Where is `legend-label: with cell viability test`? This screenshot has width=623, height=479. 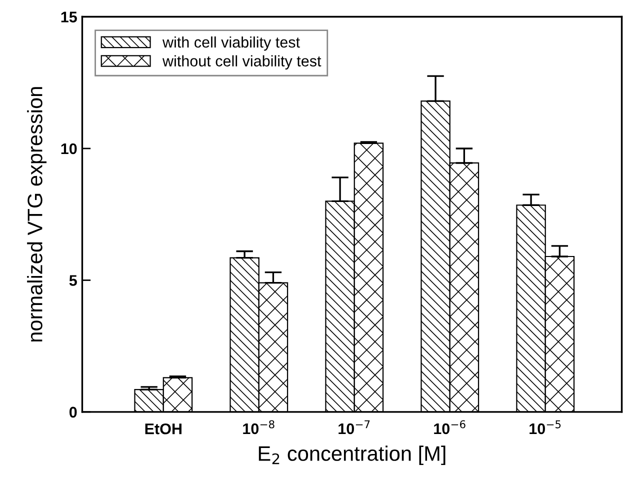 legend-label: with cell viability test is located at coordinates (231, 43).